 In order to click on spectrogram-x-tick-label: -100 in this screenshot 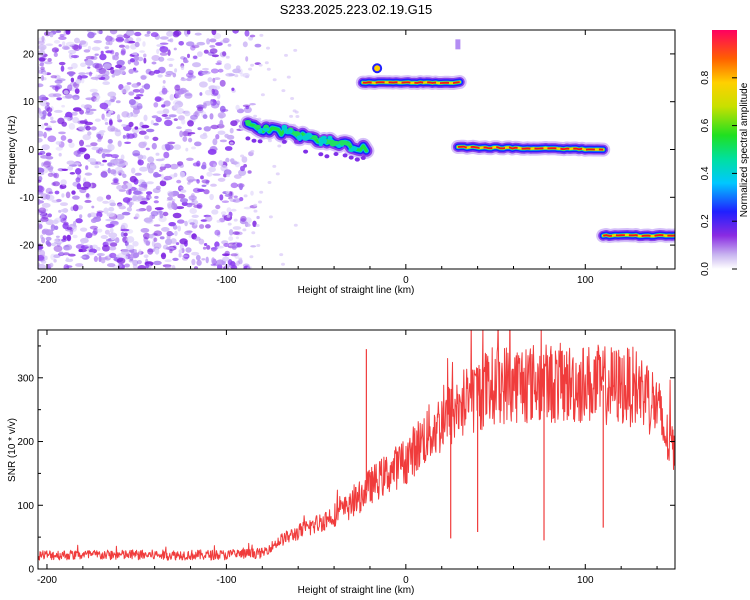, I will do `click(226, 280)`.